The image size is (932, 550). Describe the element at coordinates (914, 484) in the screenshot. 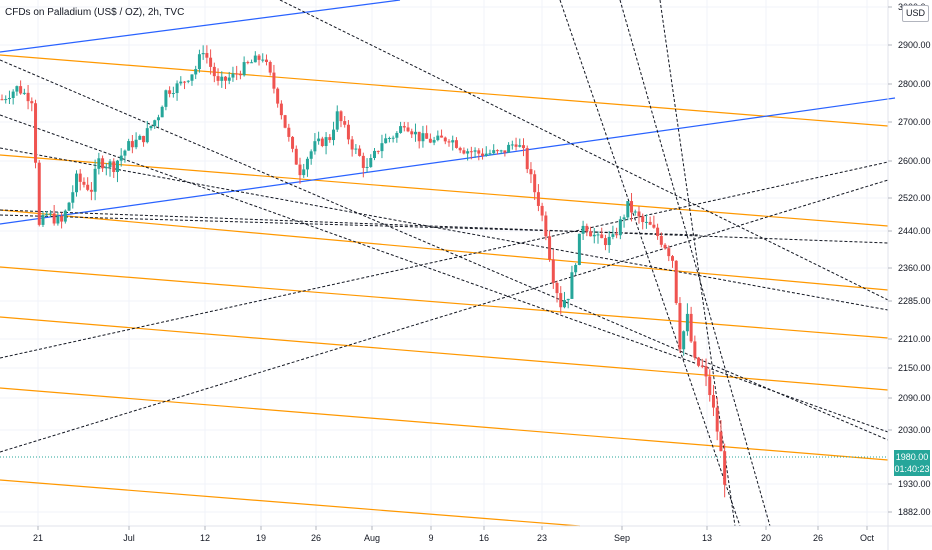

I see `price-tick-label: 1930.00` at that location.